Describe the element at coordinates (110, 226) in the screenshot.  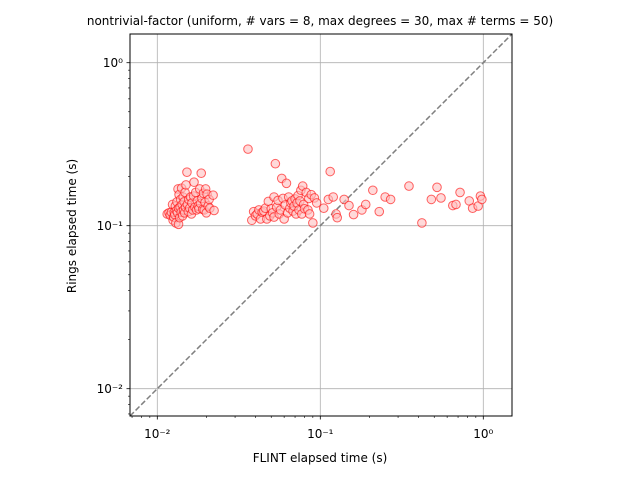
I see `y-tick-label: 10⁻¹` at that location.